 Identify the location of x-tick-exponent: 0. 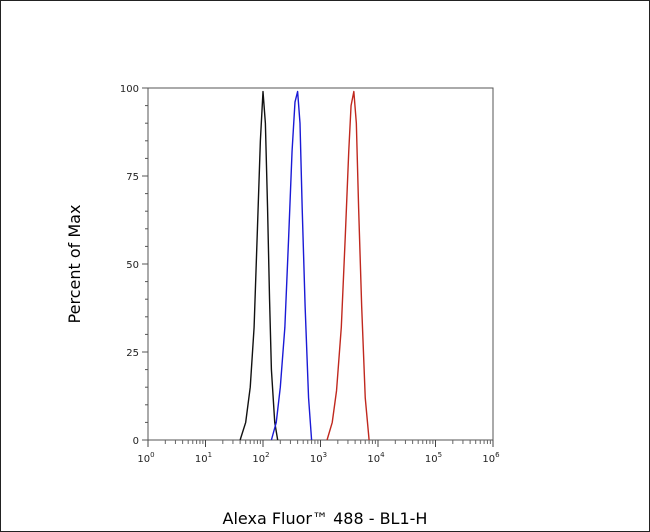
(152, 455).